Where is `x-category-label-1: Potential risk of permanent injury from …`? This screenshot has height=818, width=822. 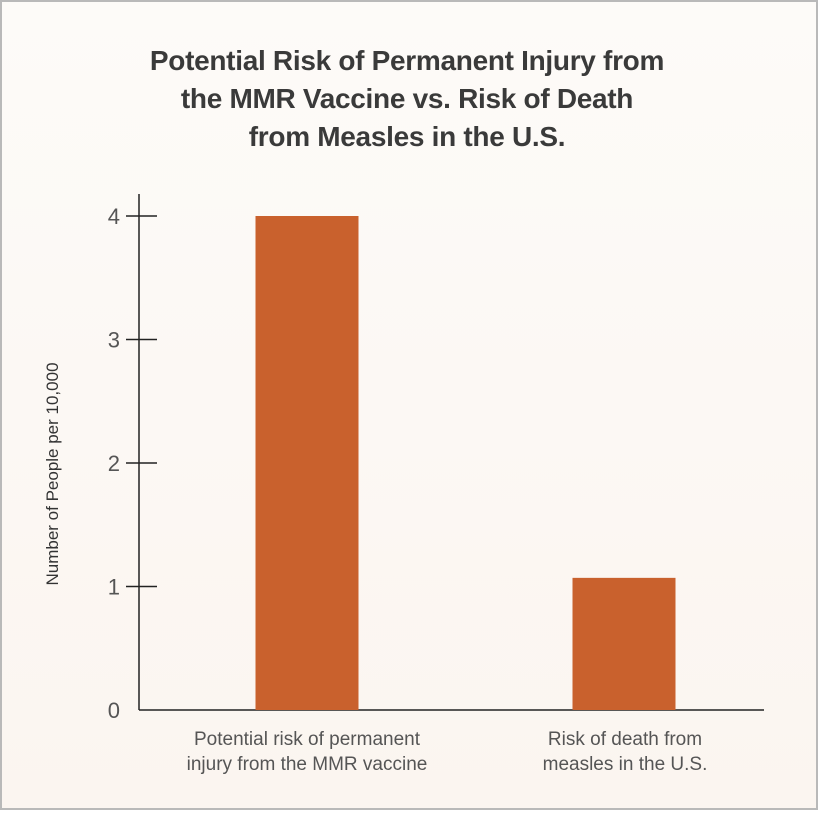
x-category-label-1: Potential risk of permanent injury from … is located at coordinates (307, 752).